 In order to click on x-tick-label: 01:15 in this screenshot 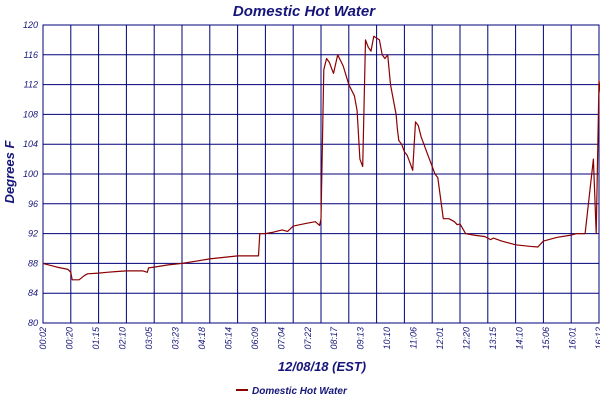, I will do `click(96, 338)`.